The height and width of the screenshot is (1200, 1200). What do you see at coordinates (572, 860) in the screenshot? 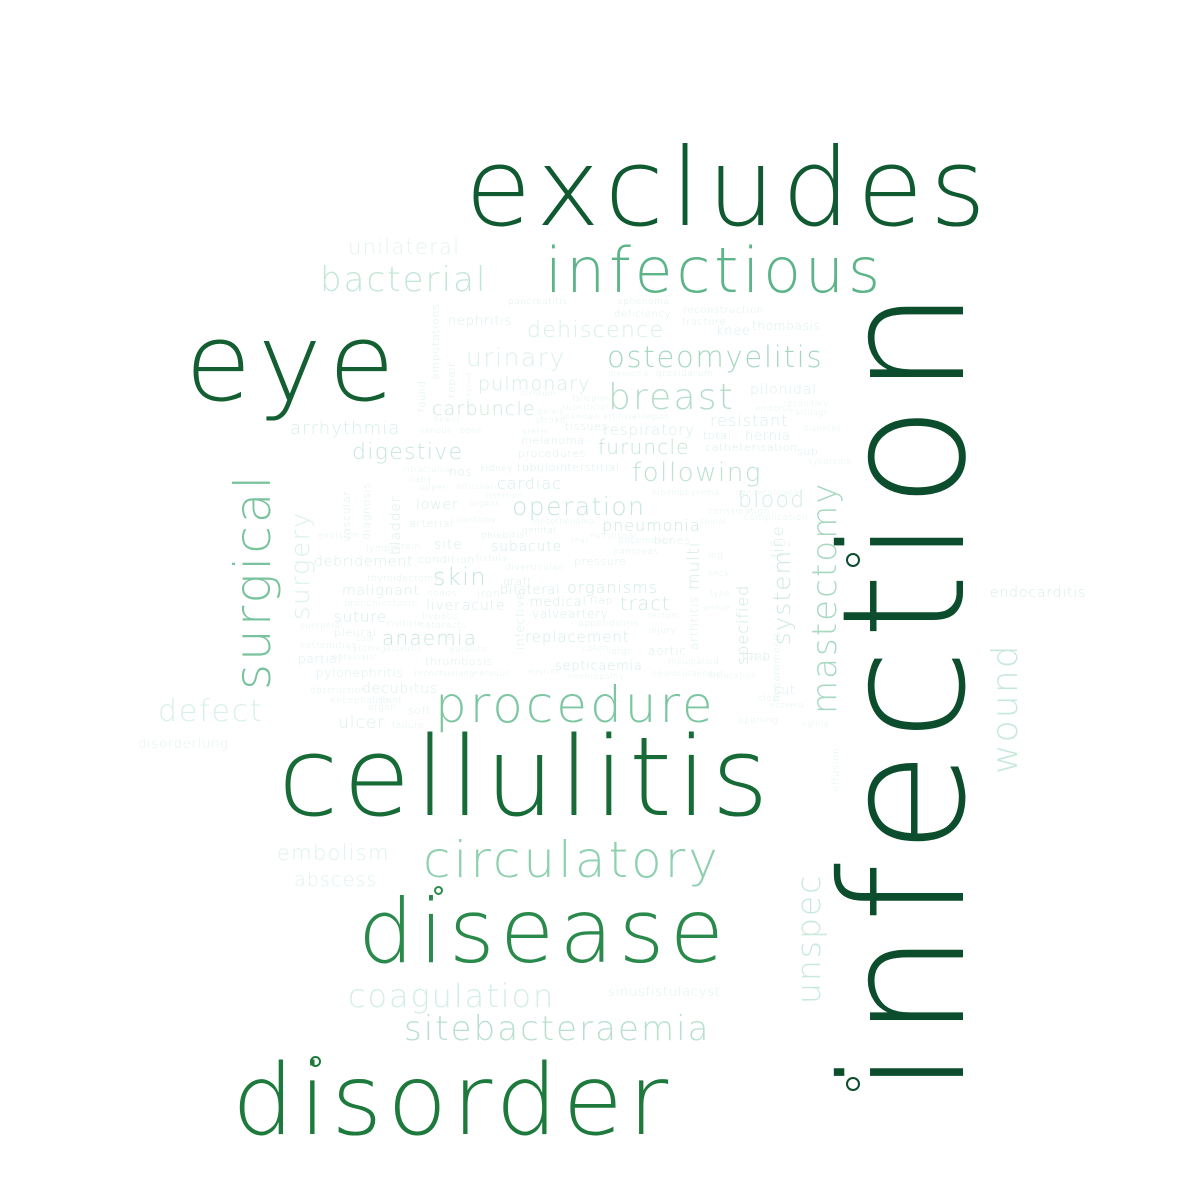
I see `word-circulatory: circulatory` at bounding box center [572, 860].